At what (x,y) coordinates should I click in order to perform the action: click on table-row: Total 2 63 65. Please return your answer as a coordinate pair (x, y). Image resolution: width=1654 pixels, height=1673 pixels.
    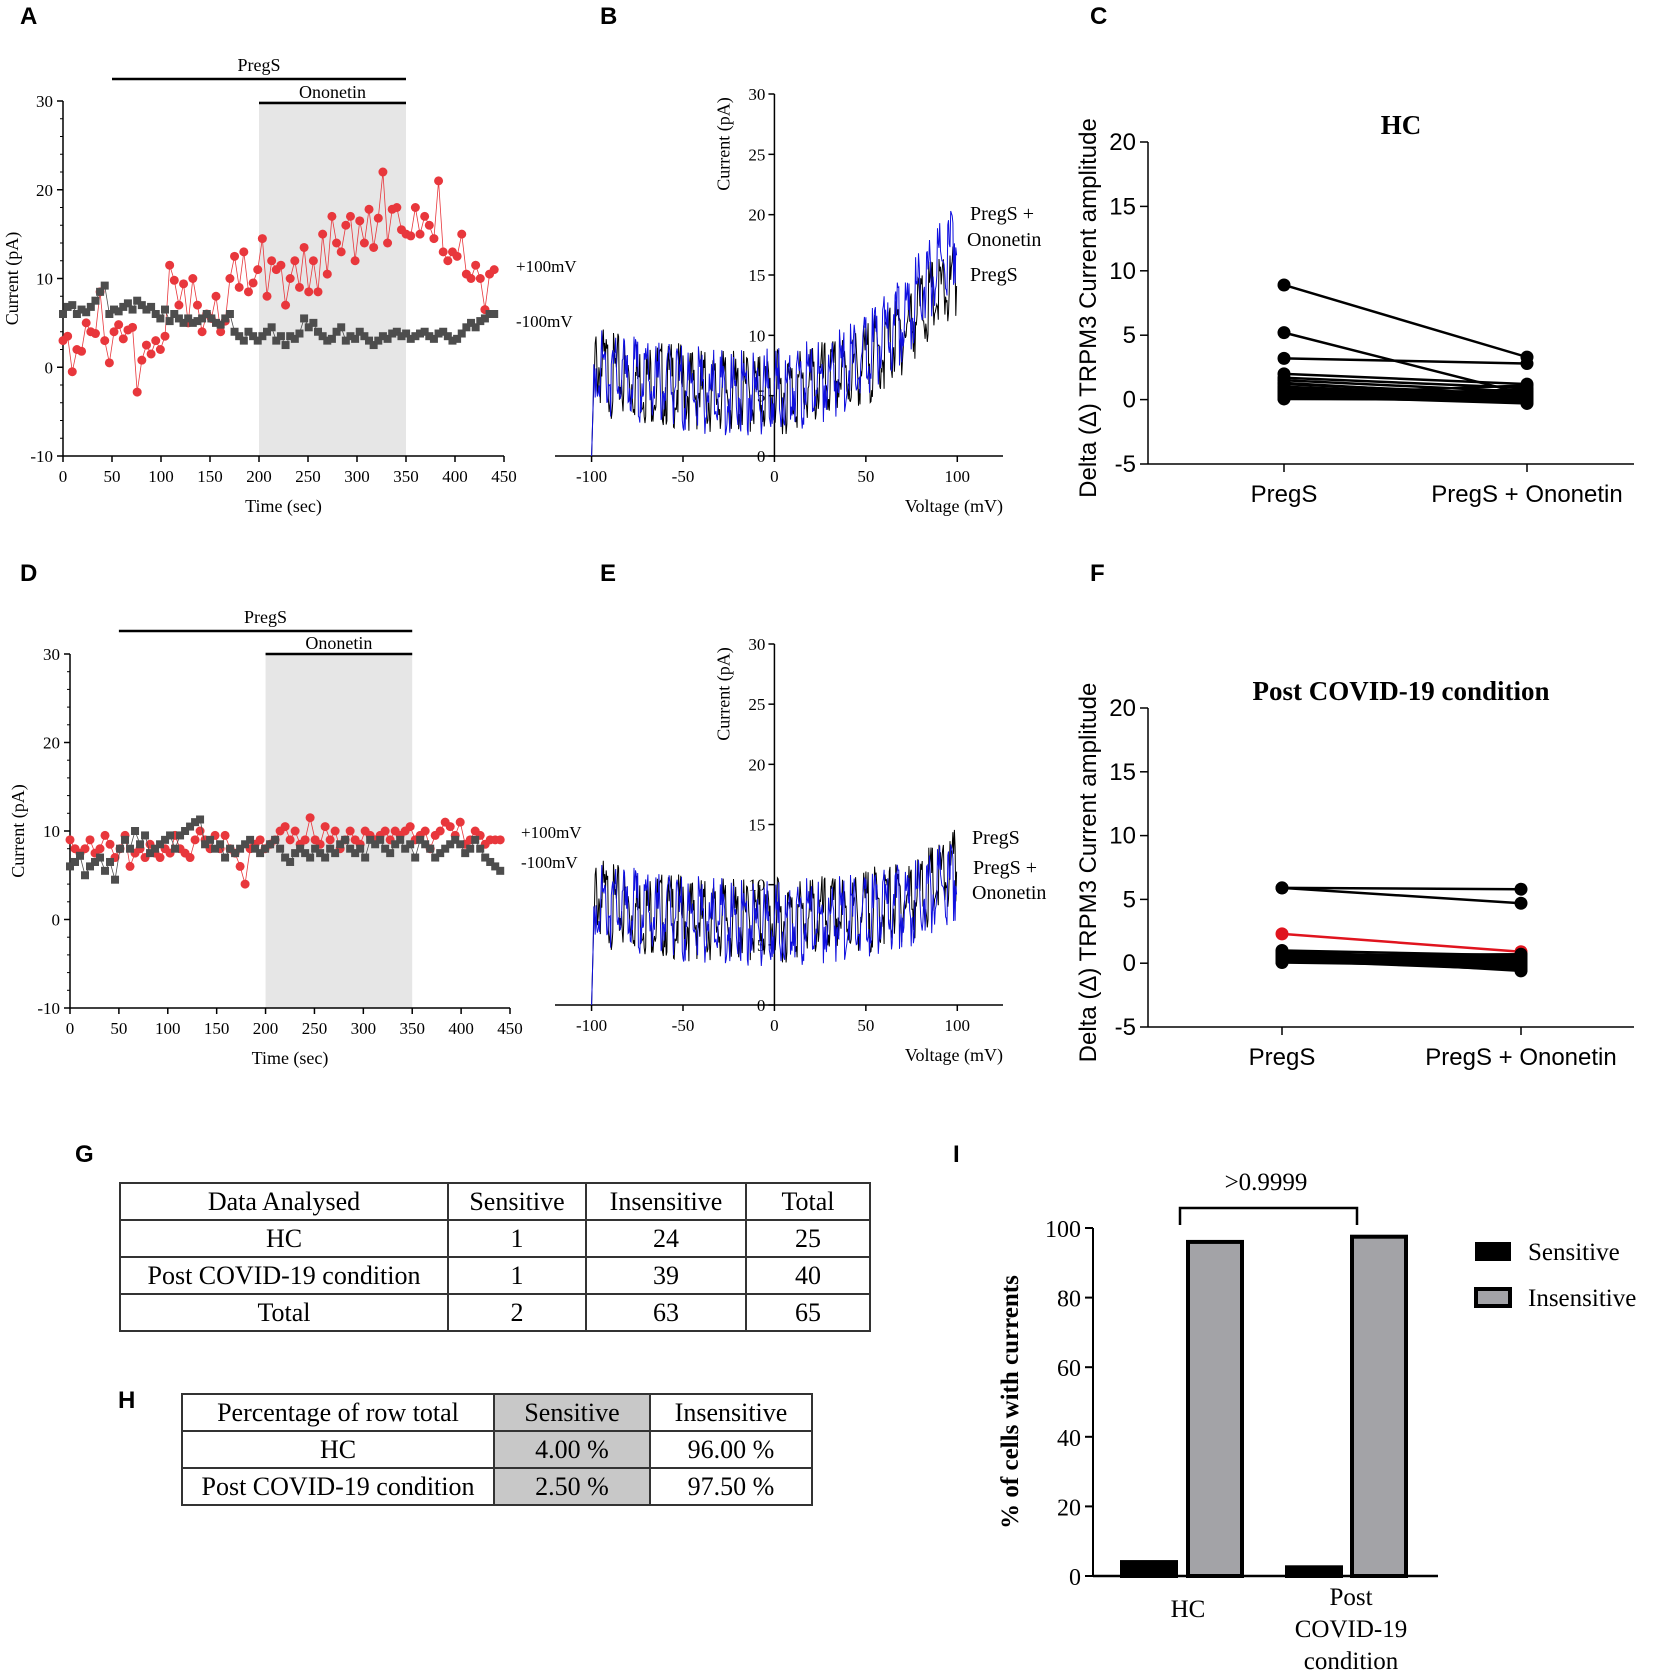
    Looking at the image, I should click on (495, 1312).